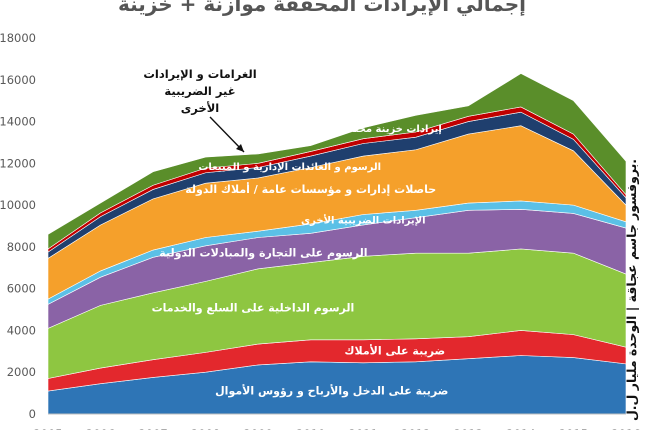 Image resolution: width=656 pixels, height=434 pixels. Describe the element at coordinates (289, 167) in the screenshot. I see `area-label-6: الرسوم و العائدات الإدارية و المبيعات` at that location.